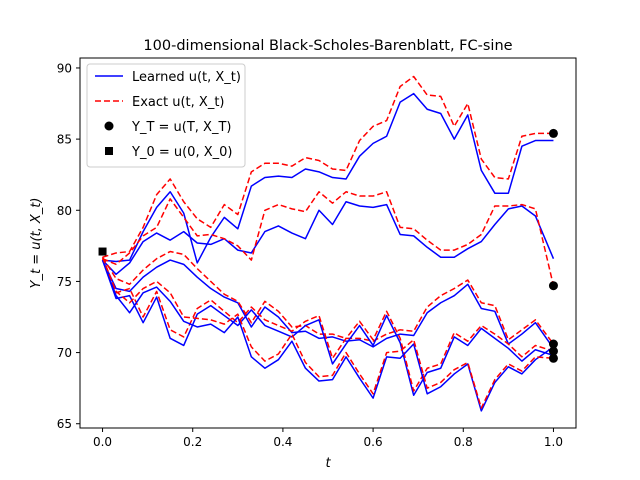  I want to click on legend-initial-marker, so click(109, 151).